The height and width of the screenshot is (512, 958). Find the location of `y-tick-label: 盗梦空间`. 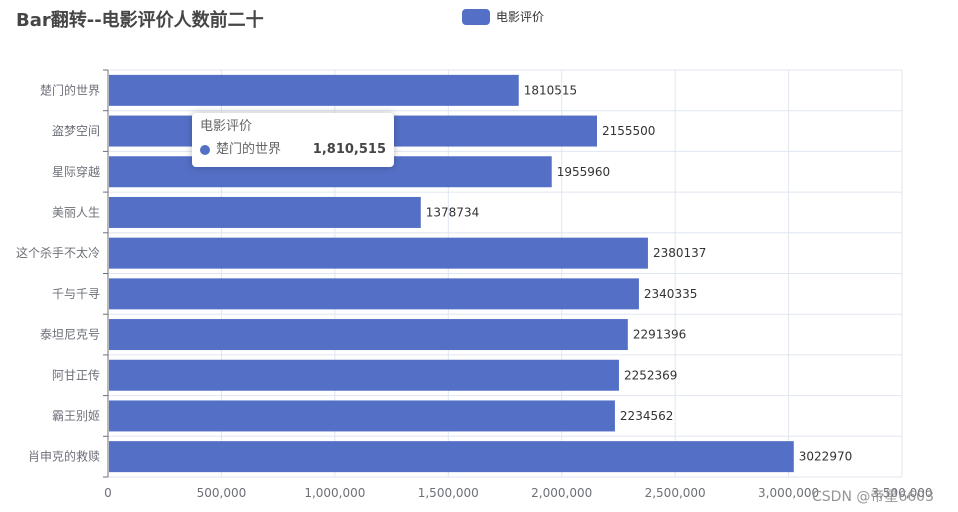

y-tick-label: 盗梦空间 is located at coordinates (76, 130).